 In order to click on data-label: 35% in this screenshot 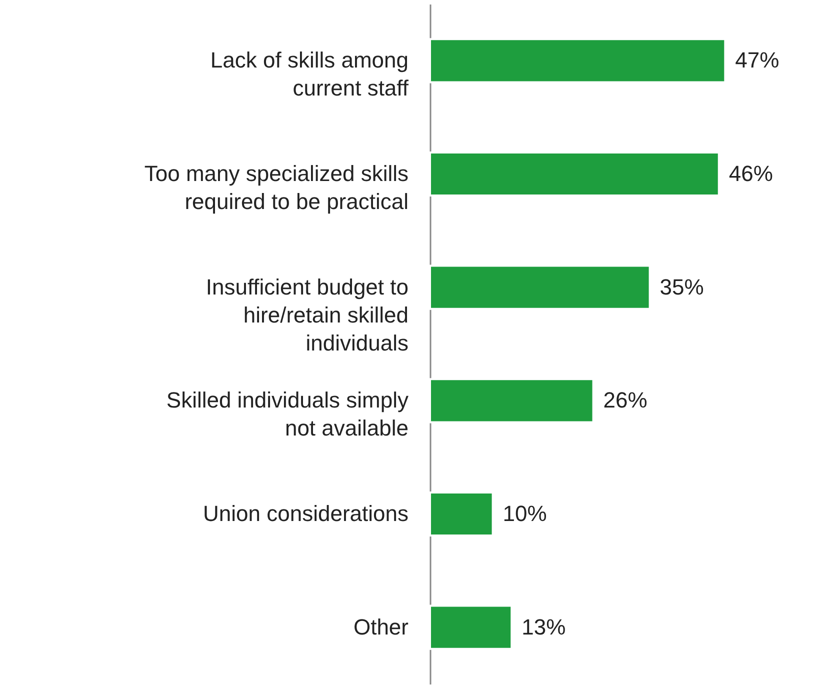, I will do `click(682, 287)`.